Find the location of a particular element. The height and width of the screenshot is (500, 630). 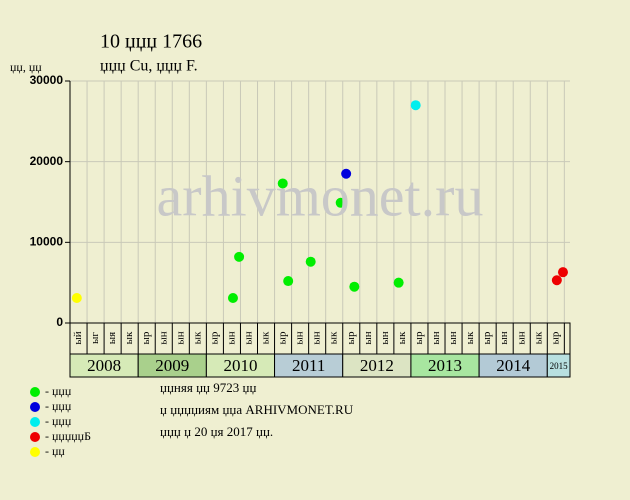

x-tick-label: ыг is located at coordinates (95, 338).